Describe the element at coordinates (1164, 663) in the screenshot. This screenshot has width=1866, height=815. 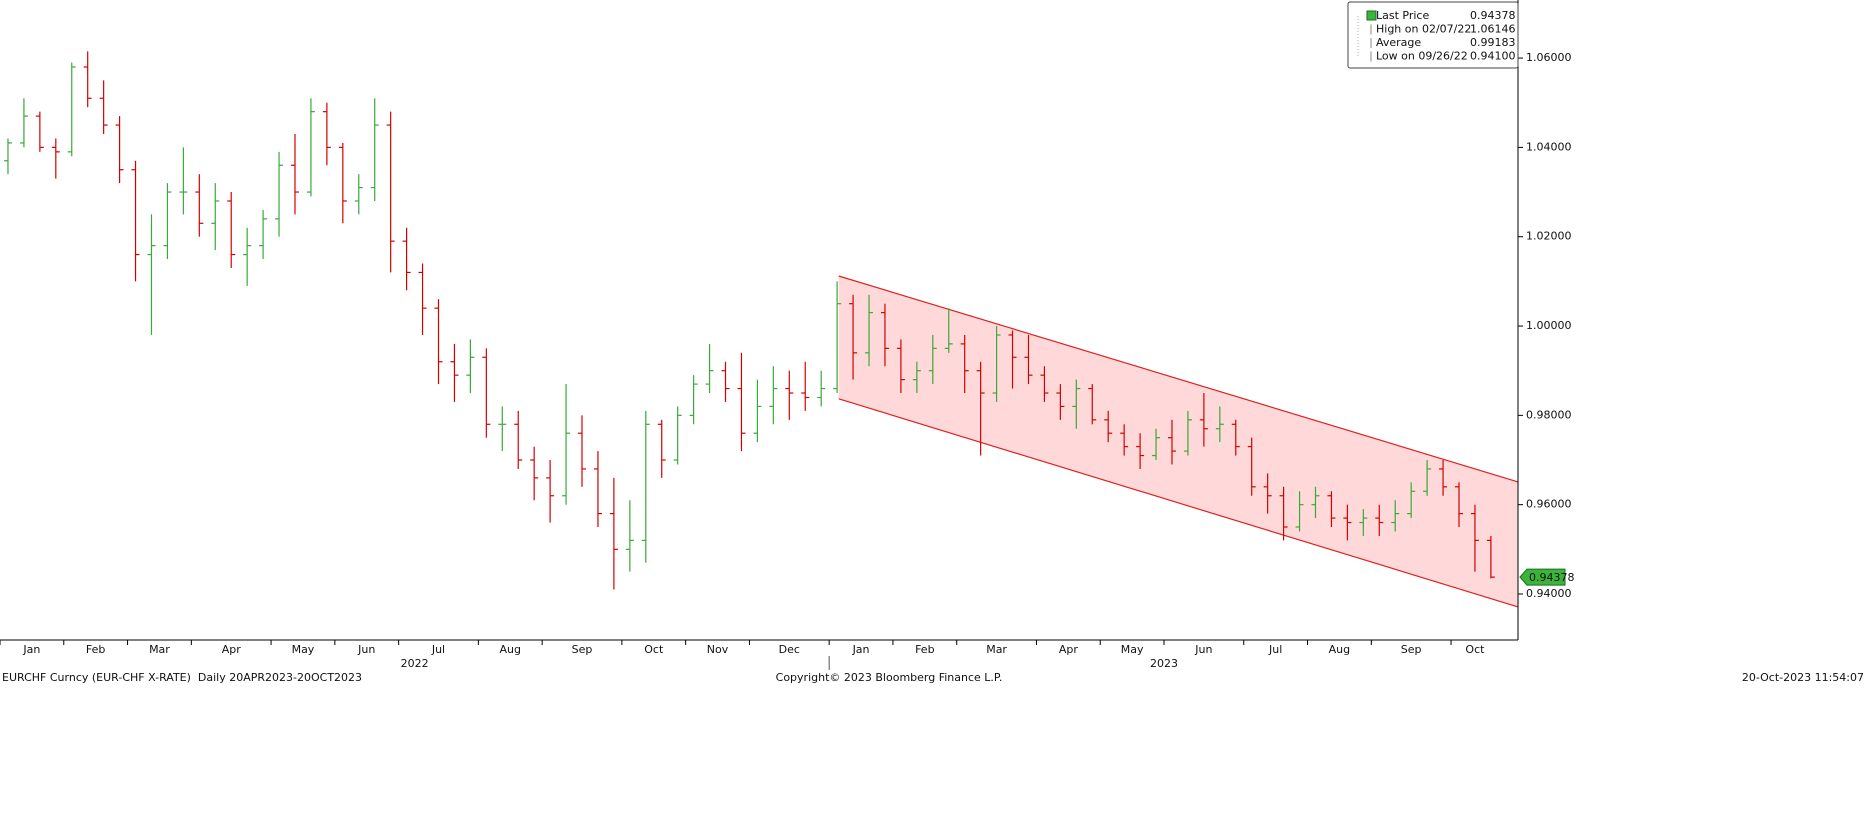
I see `year-label: 2023` at that location.